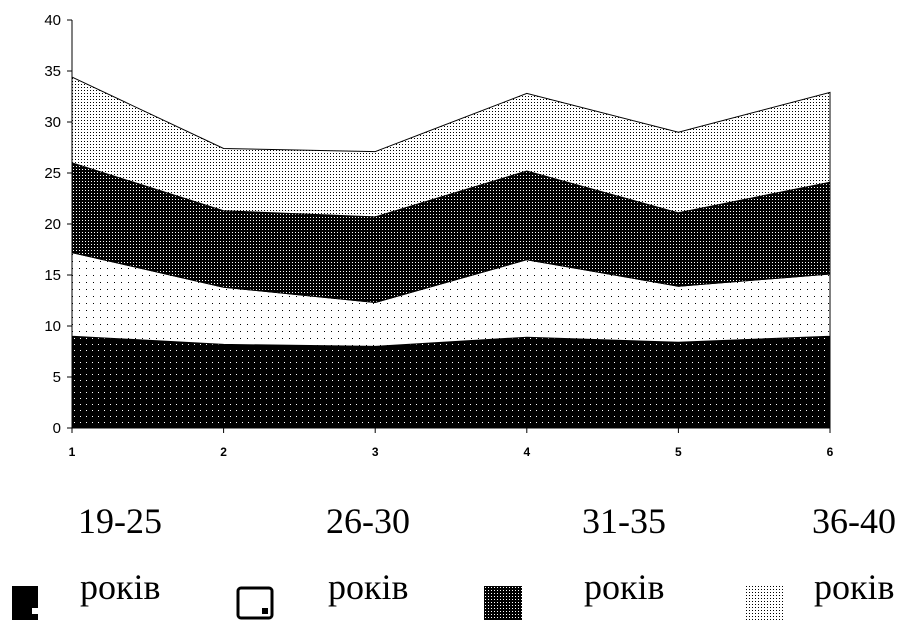 The width and height of the screenshot is (908, 622). I want to click on x-tick-label: 2, so click(223, 452).